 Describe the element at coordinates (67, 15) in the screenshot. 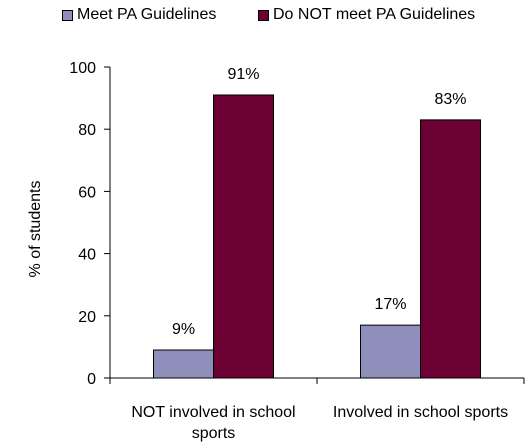

I see `legend-swatch-meet` at that location.